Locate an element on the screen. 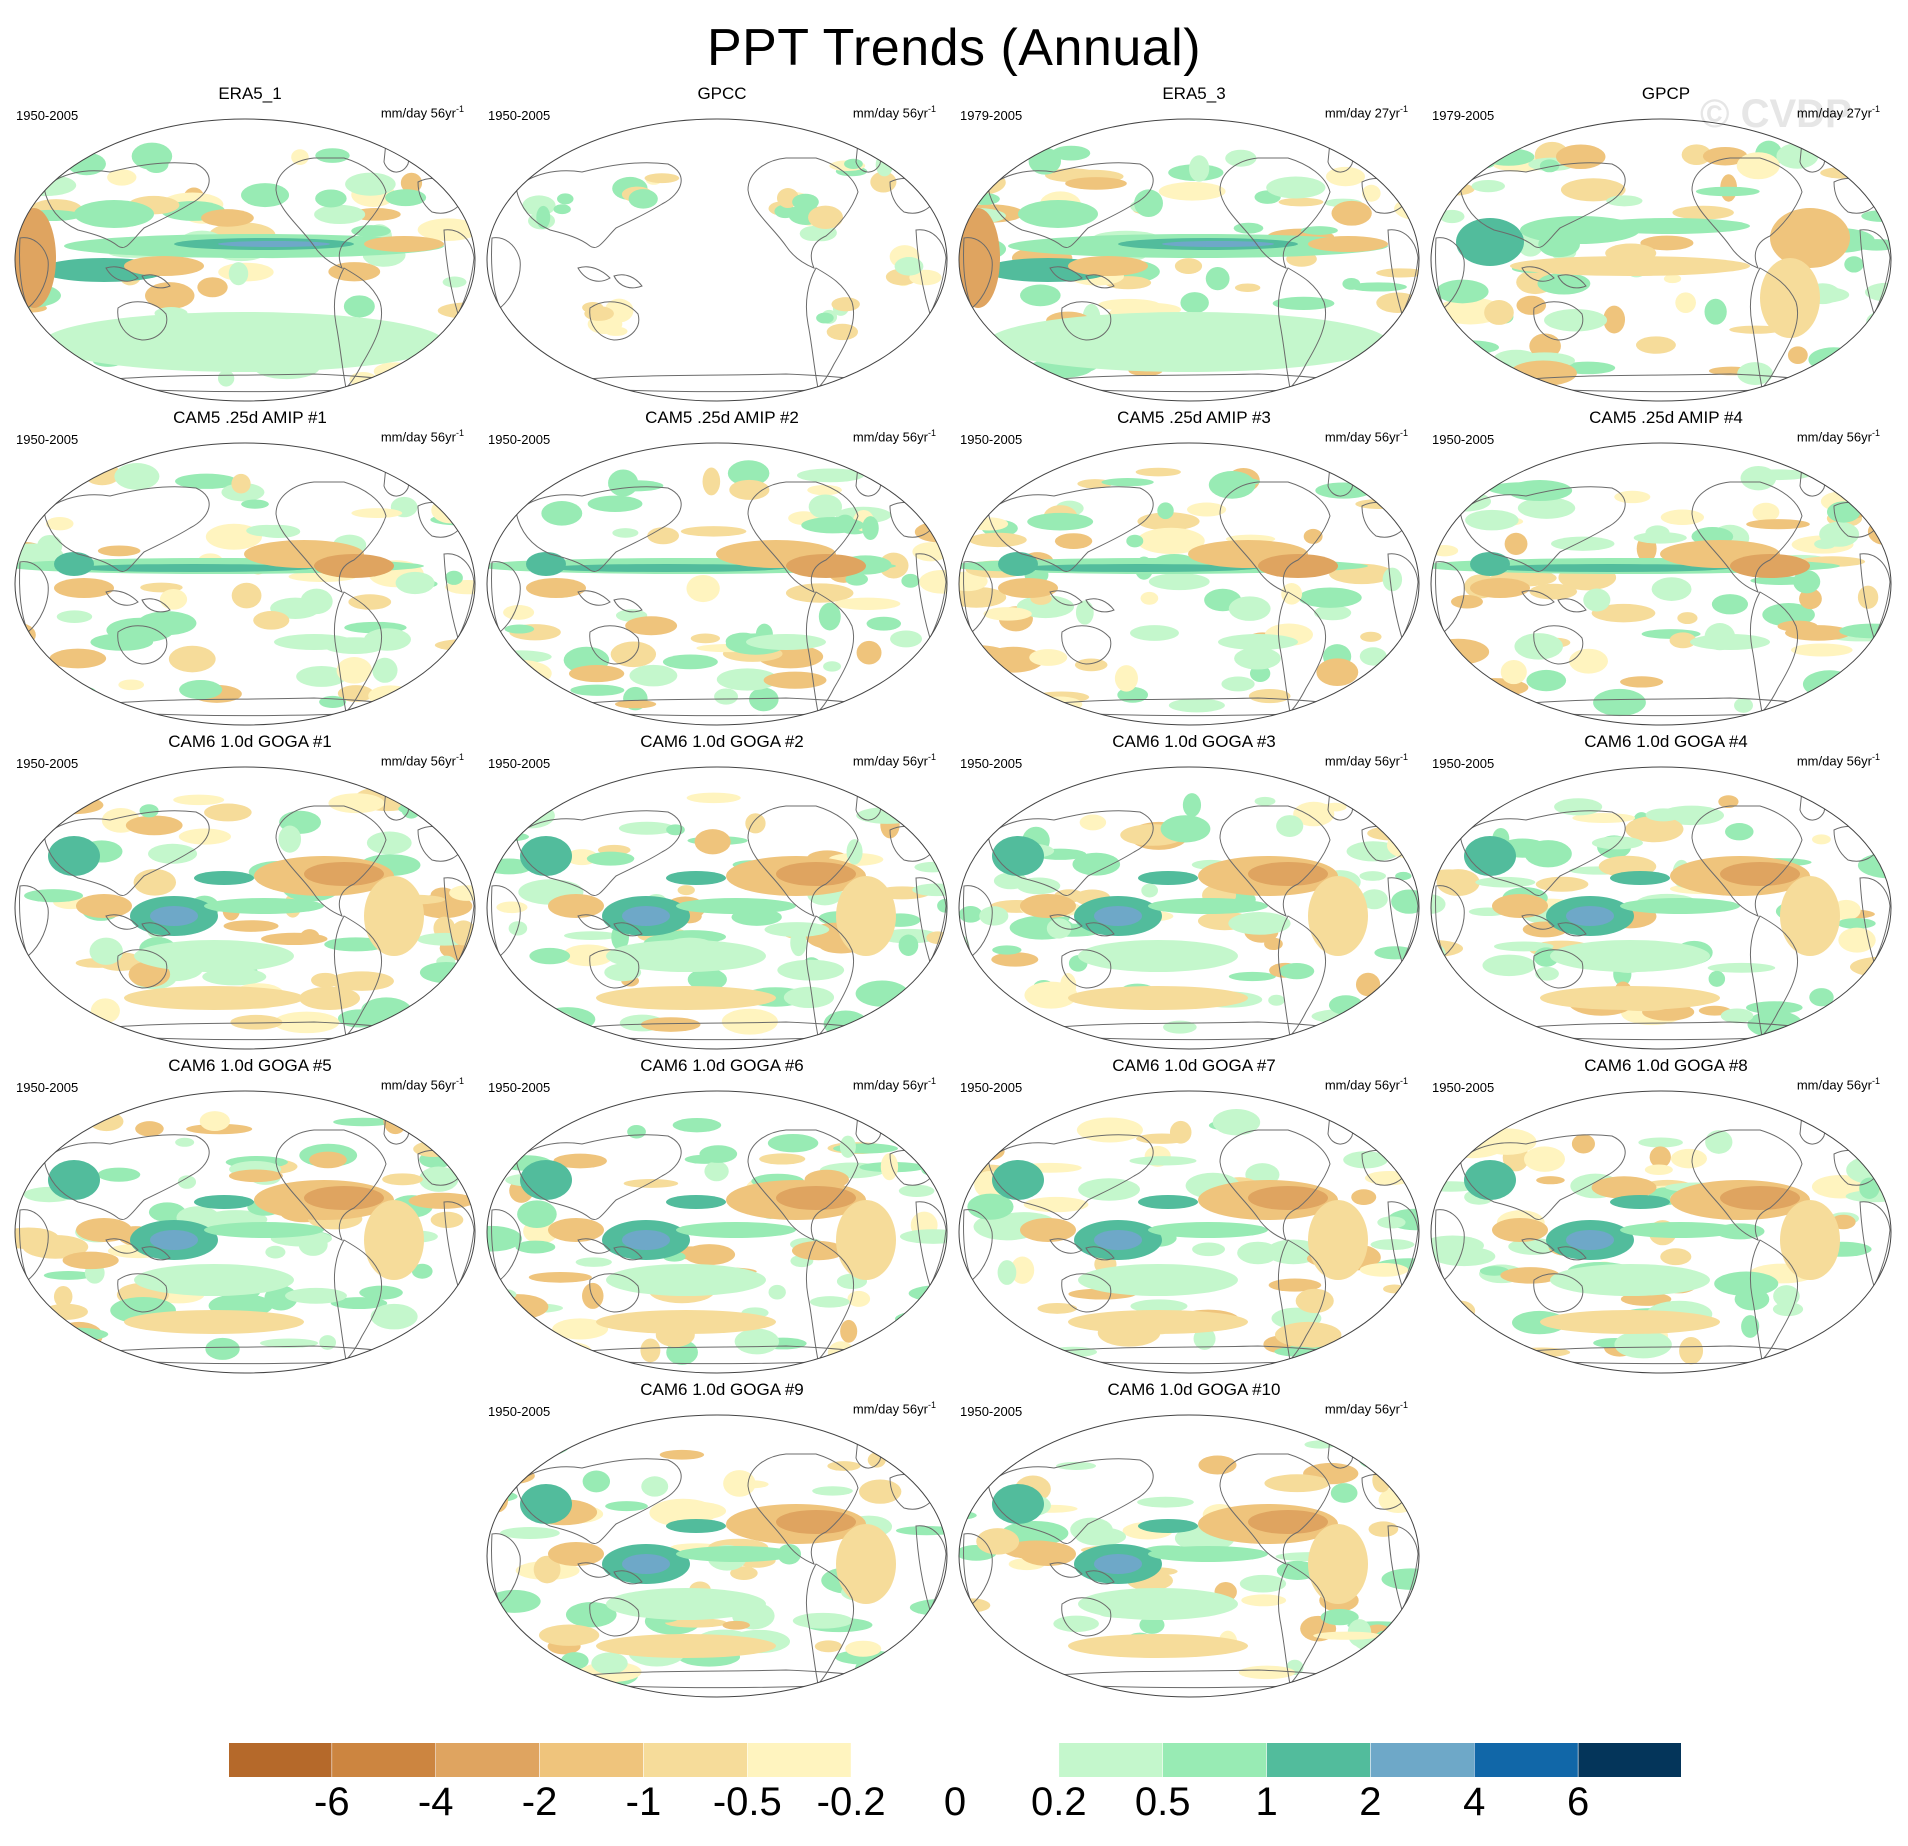 Image resolution: width=1908 pixels, height=1846 pixels. map-panel: CAM6 1.0d GOGA #7 1950-2005 mm/day 56yr-1 is located at coordinates (1194, 1216).